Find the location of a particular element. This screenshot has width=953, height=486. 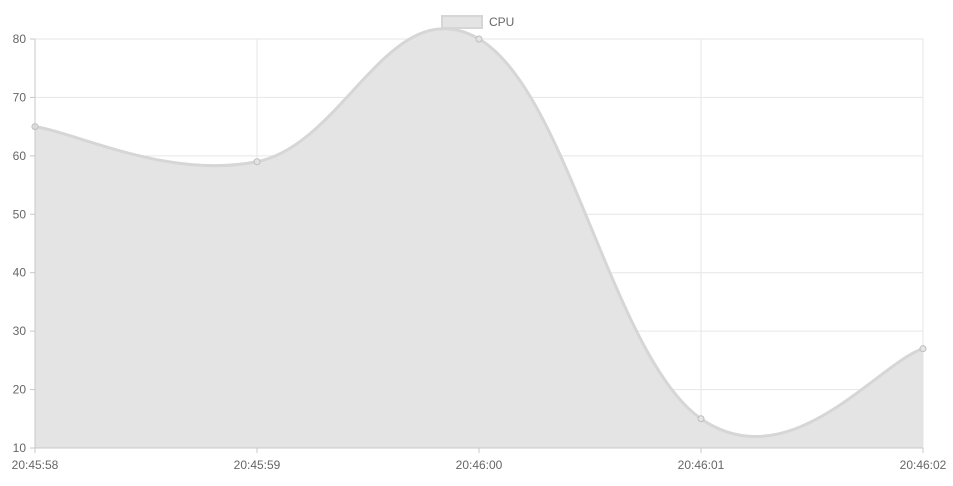

y-tick-label: 10 is located at coordinates (20, 448).